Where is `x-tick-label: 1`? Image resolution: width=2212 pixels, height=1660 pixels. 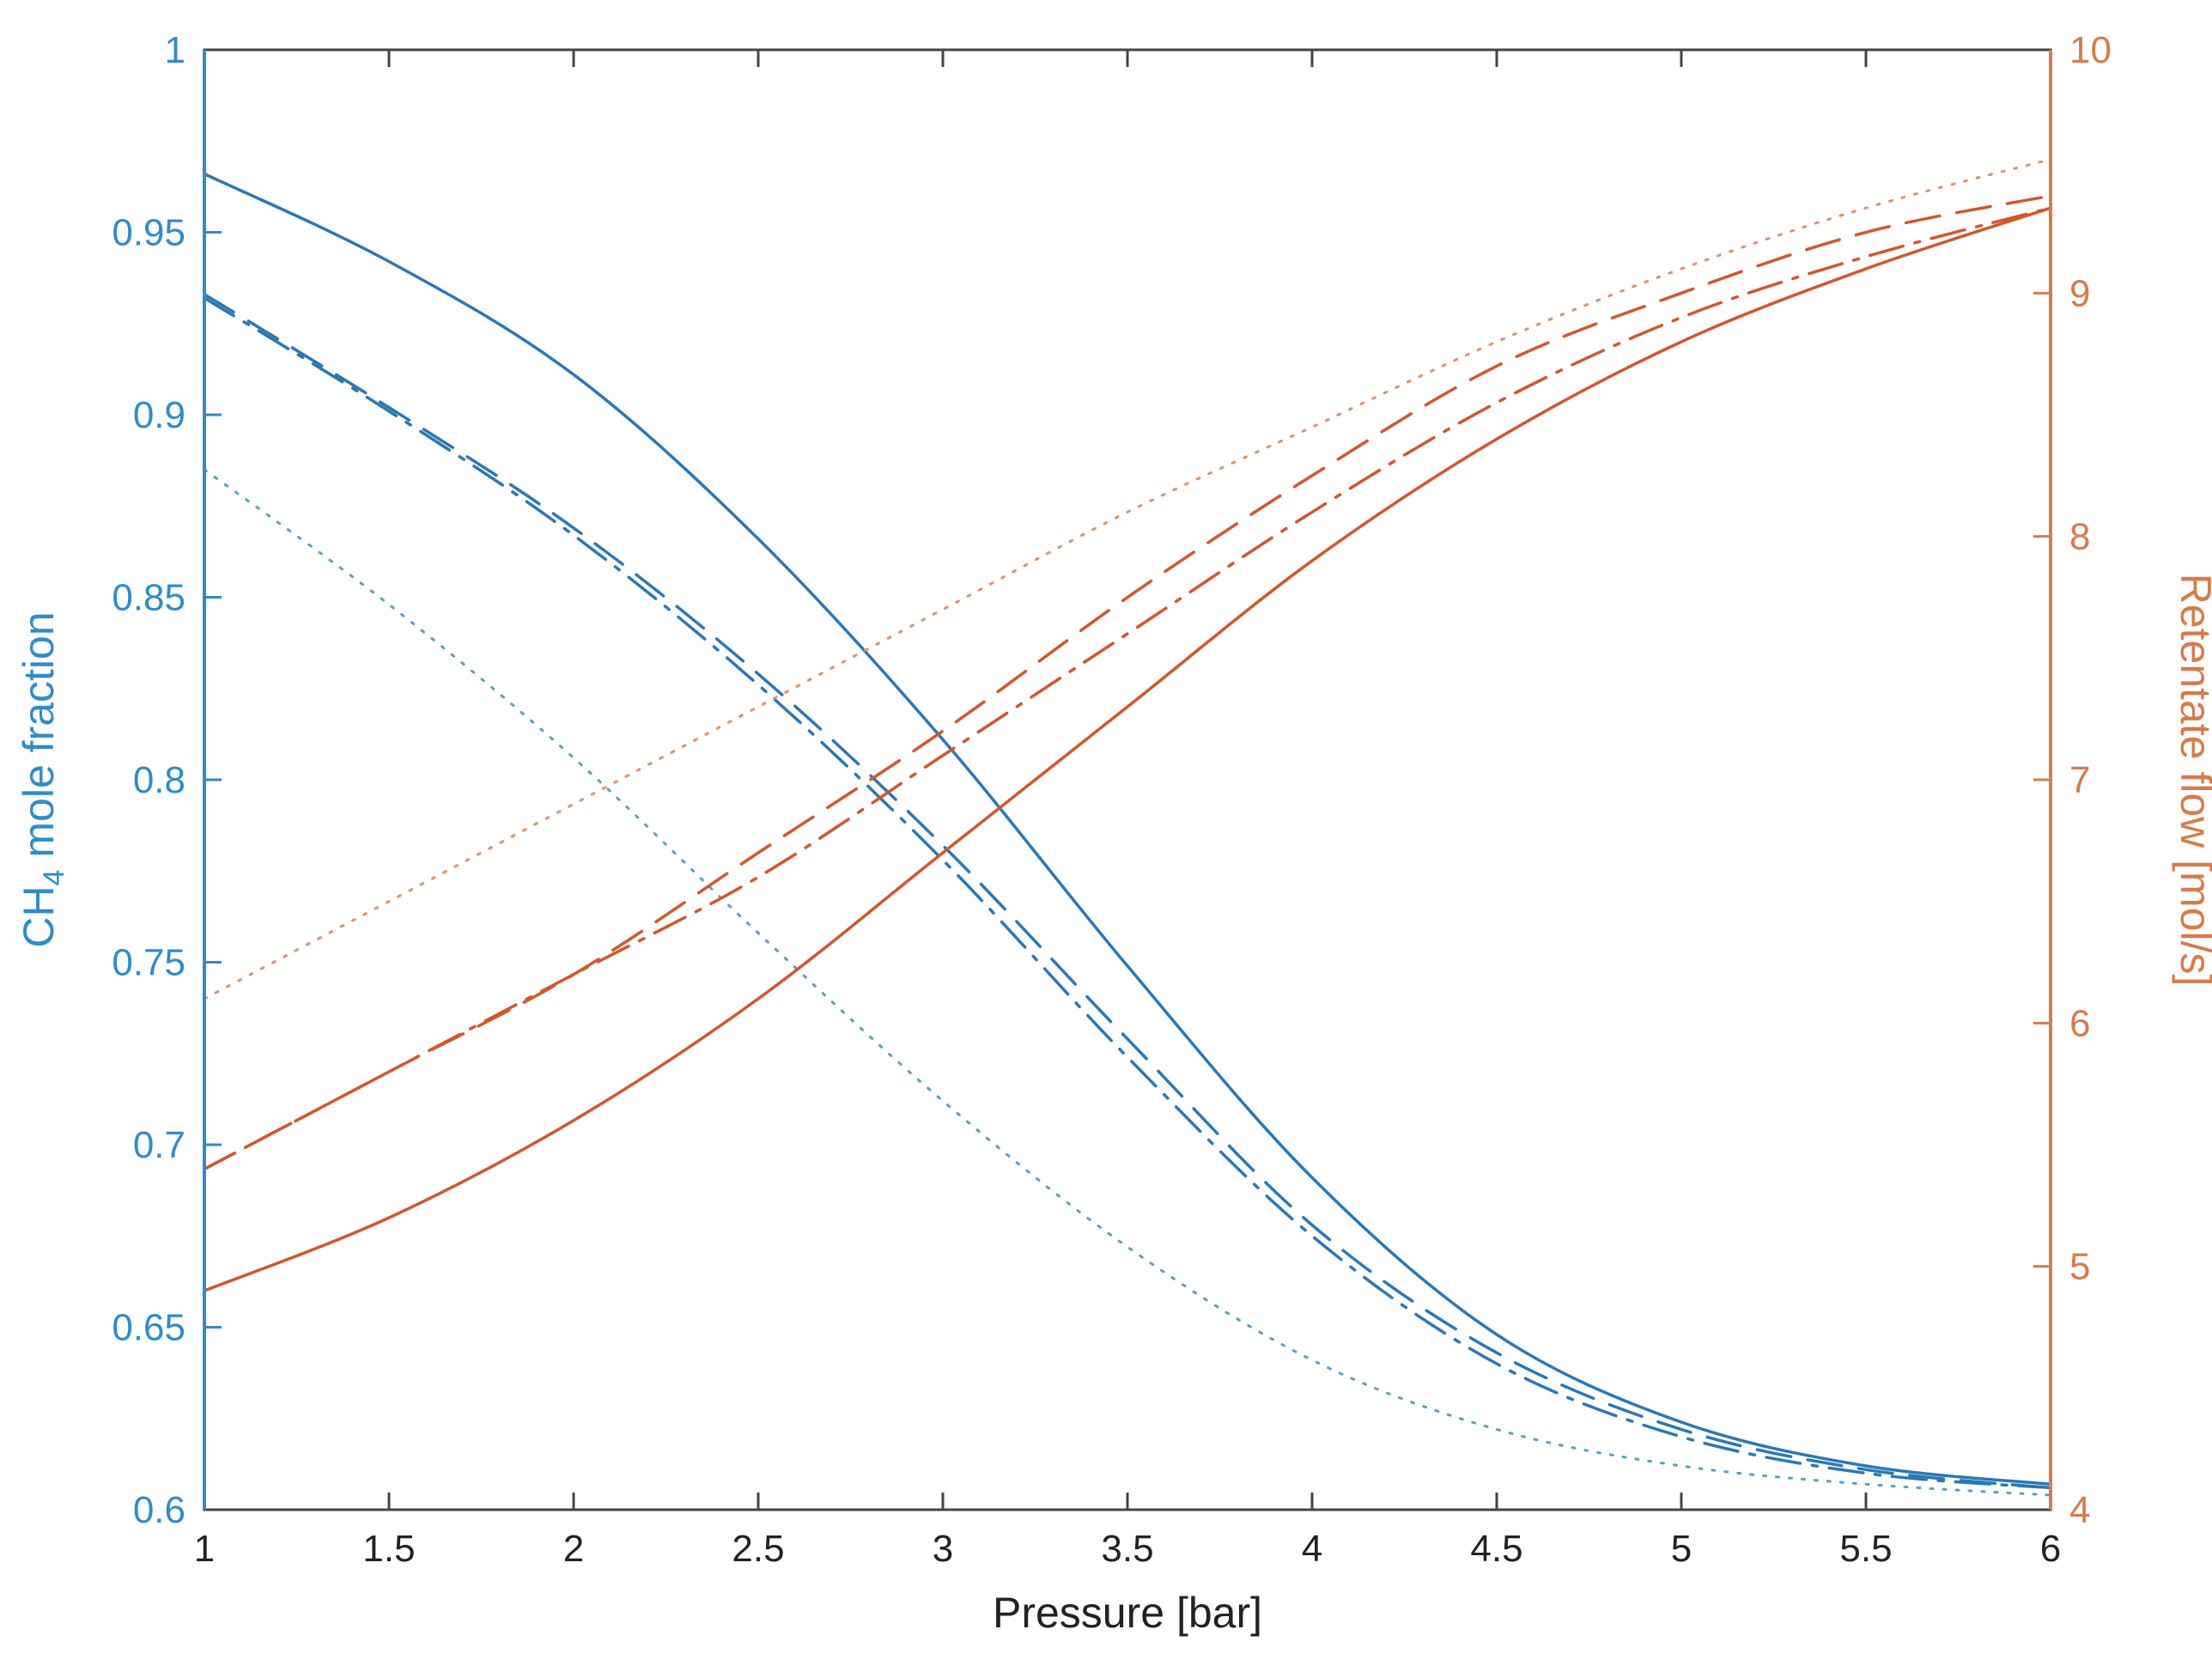 x-tick-label: 1 is located at coordinates (205, 1549).